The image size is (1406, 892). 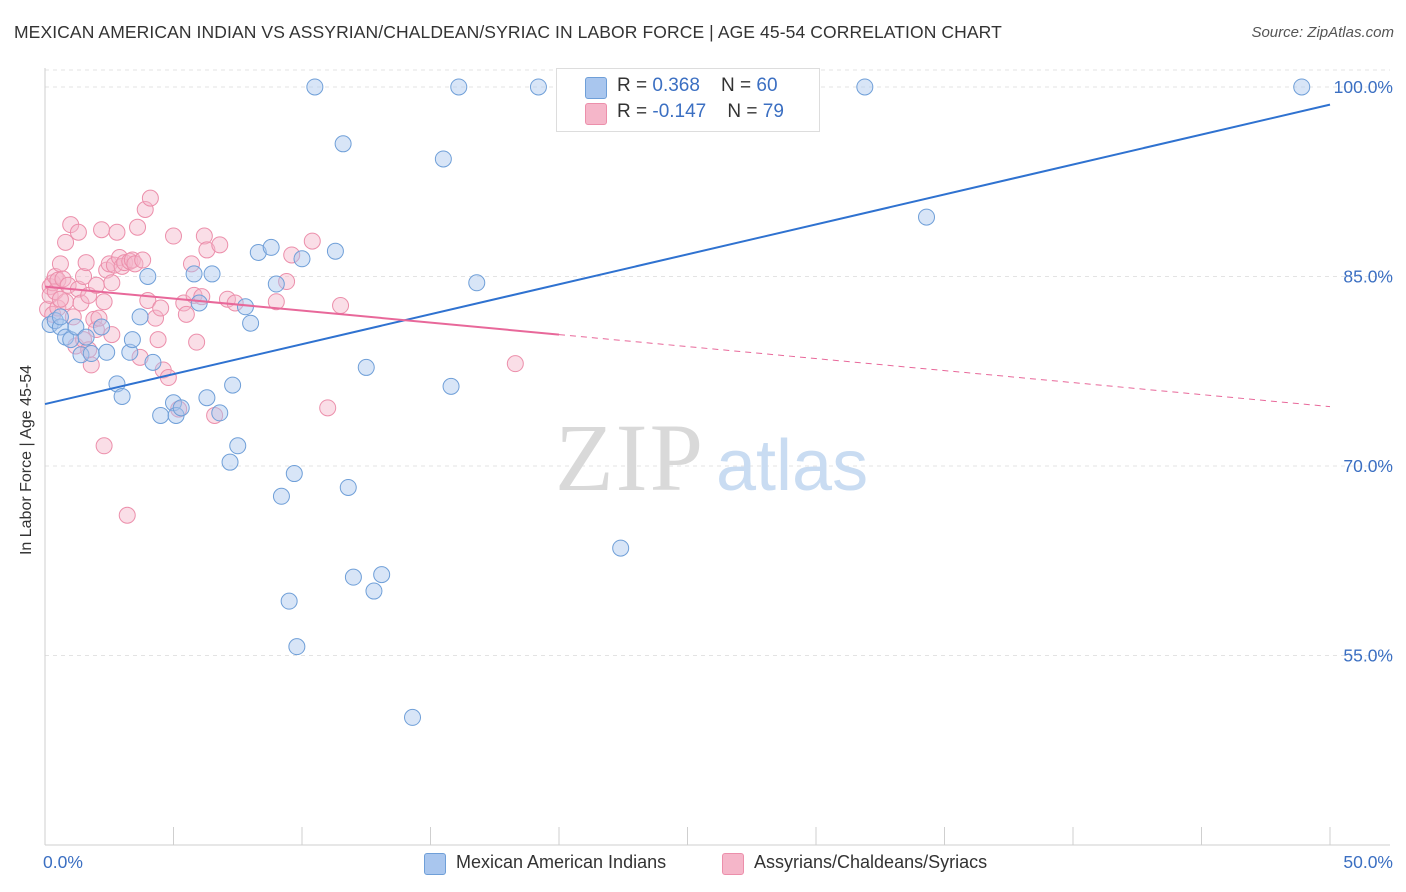 I want to click on legend-label: Mexican American Indians, so click(x=561, y=862).